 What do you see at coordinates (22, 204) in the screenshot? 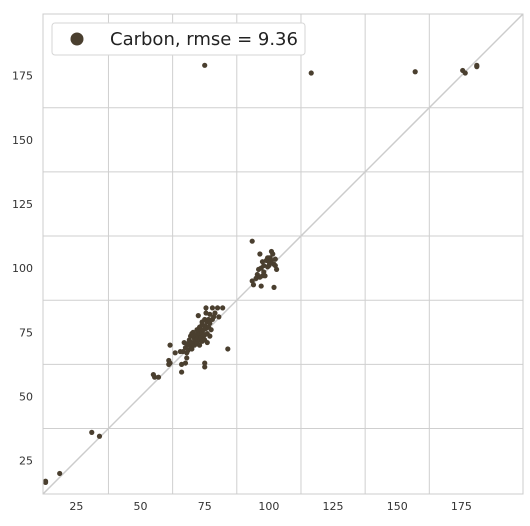
I see `y-tick-label: 125` at bounding box center [22, 204].